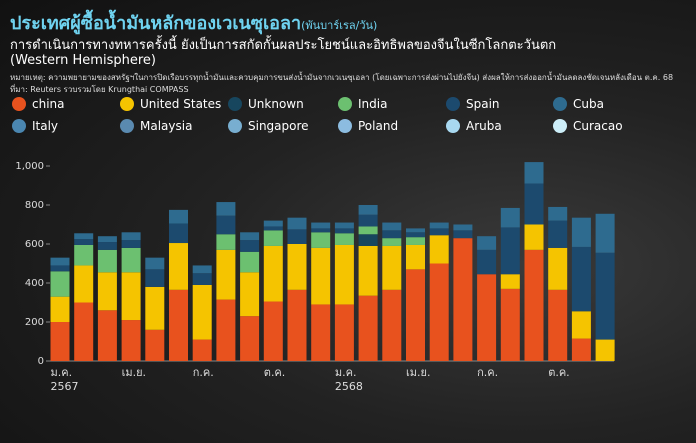 This screenshot has height=443, width=696. I want to click on y-tick-label: 0, so click(41, 361).